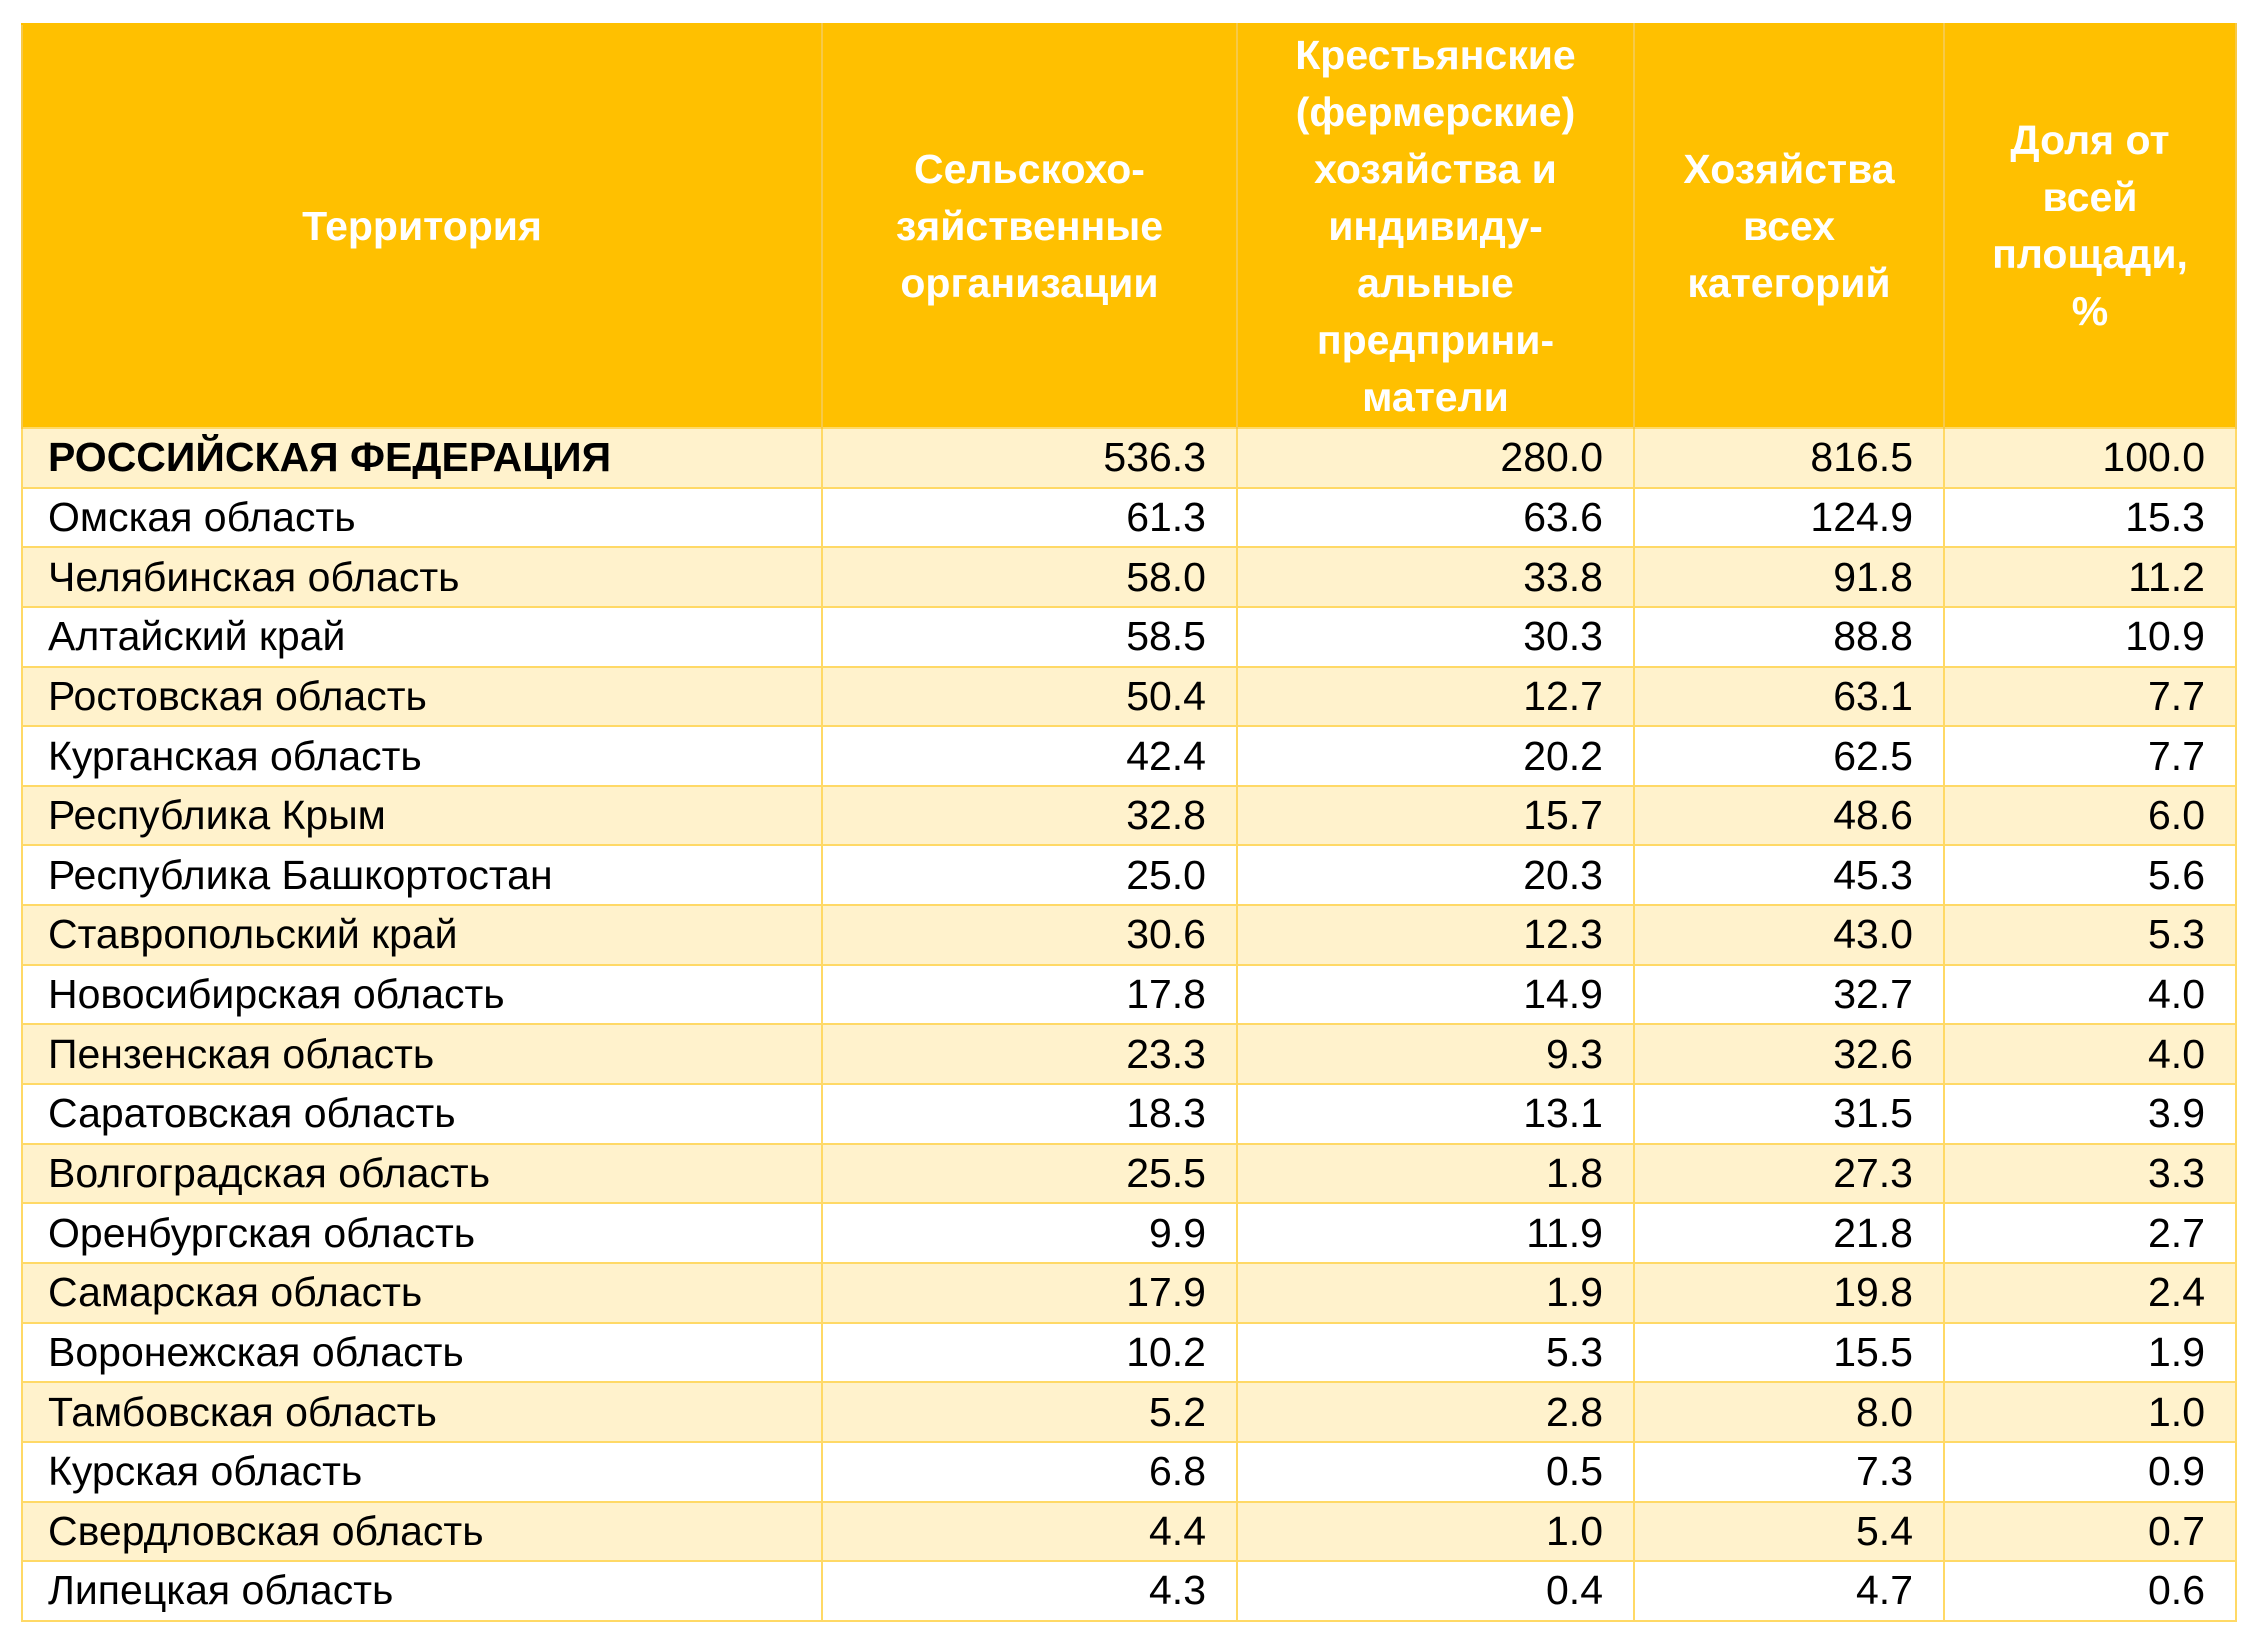 The height and width of the screenshot is (1650, 2260). I want to click on all-categories-cell: 63.1, so click(1789, 696).